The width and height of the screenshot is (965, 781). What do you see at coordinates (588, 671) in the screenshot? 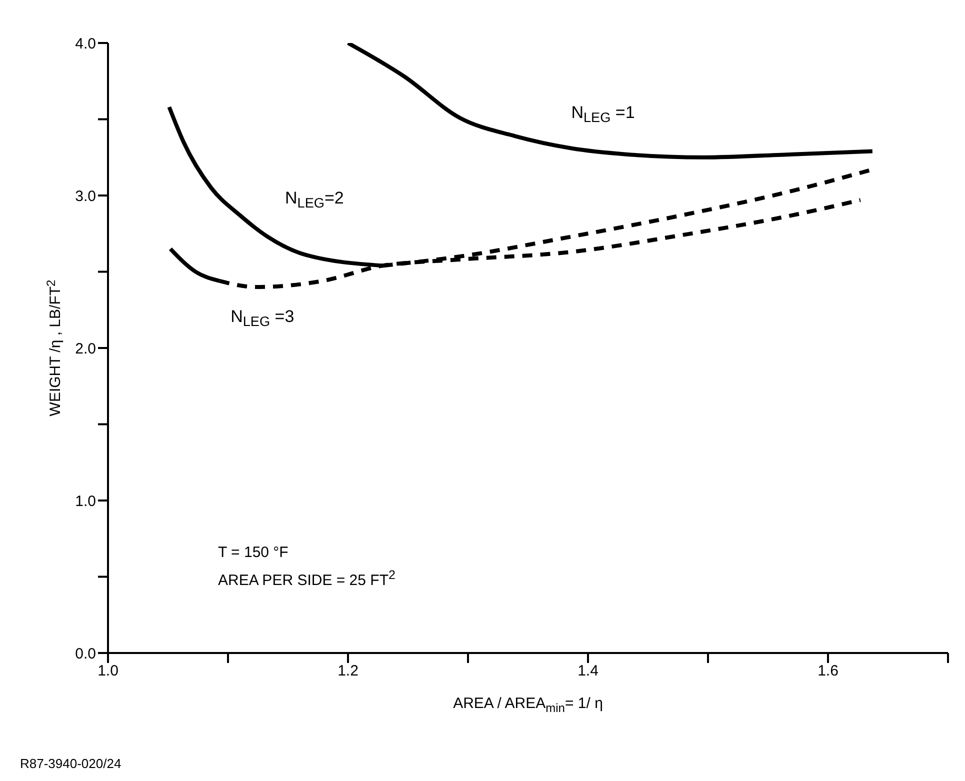
I see `x-tick-label: 1.4` at bounding box center [588, 671].